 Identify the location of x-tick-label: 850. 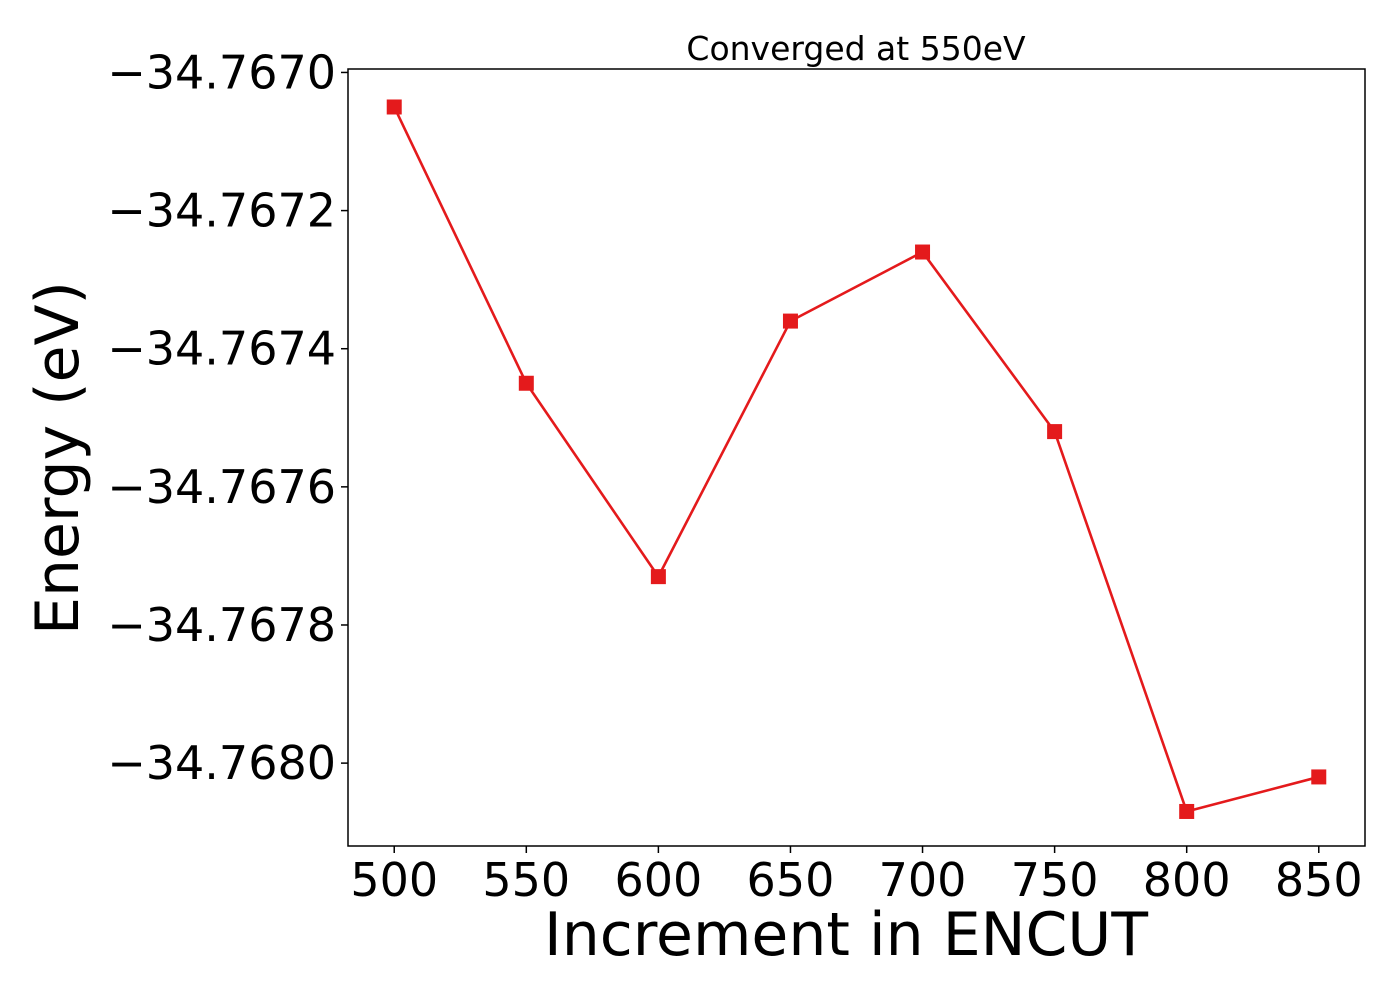
(1319, 880).